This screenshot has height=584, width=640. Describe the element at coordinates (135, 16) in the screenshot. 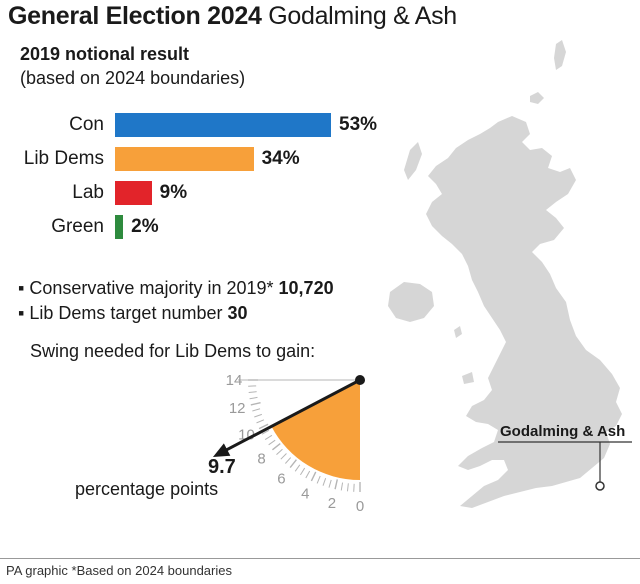

I see `title-bold: General Election 2024` at that location.